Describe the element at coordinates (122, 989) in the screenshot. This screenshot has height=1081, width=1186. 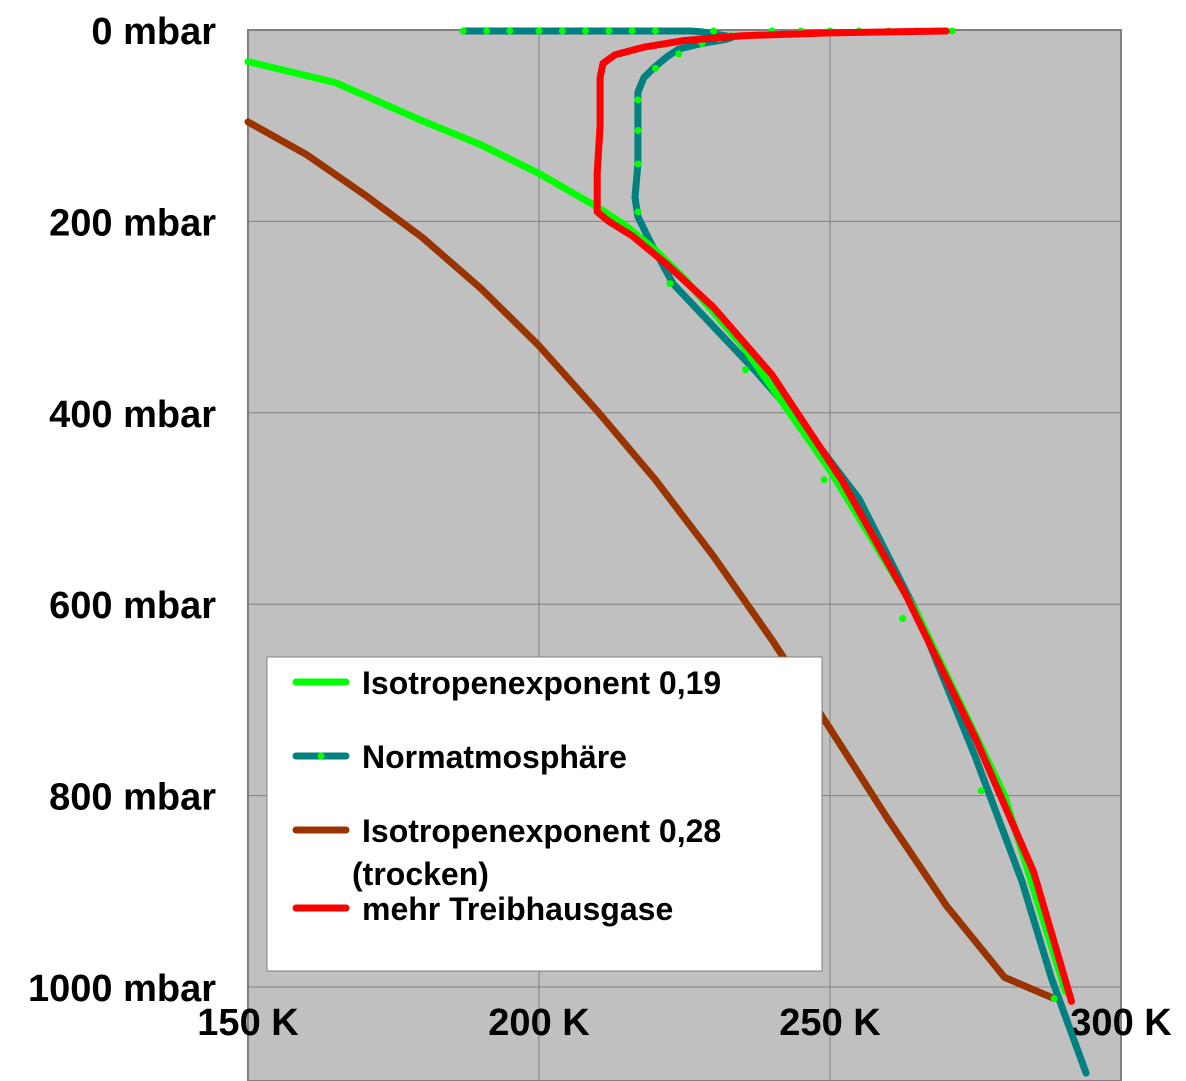
I see `y-tick-label-1000: 1000 mbar` at that location.